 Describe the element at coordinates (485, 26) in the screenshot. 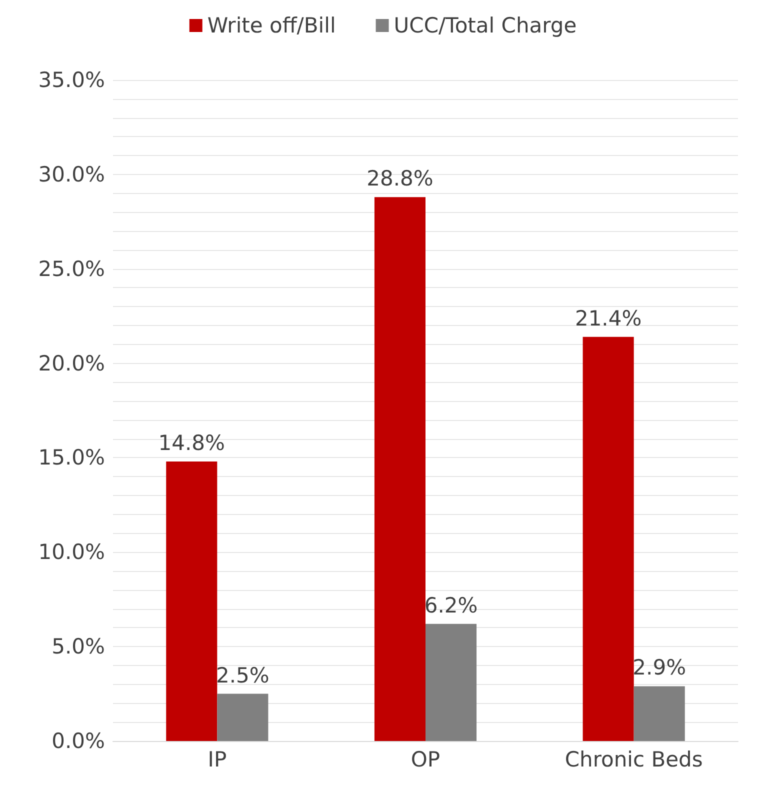

I see `legend-label: UCC/Total Charge` at that location.